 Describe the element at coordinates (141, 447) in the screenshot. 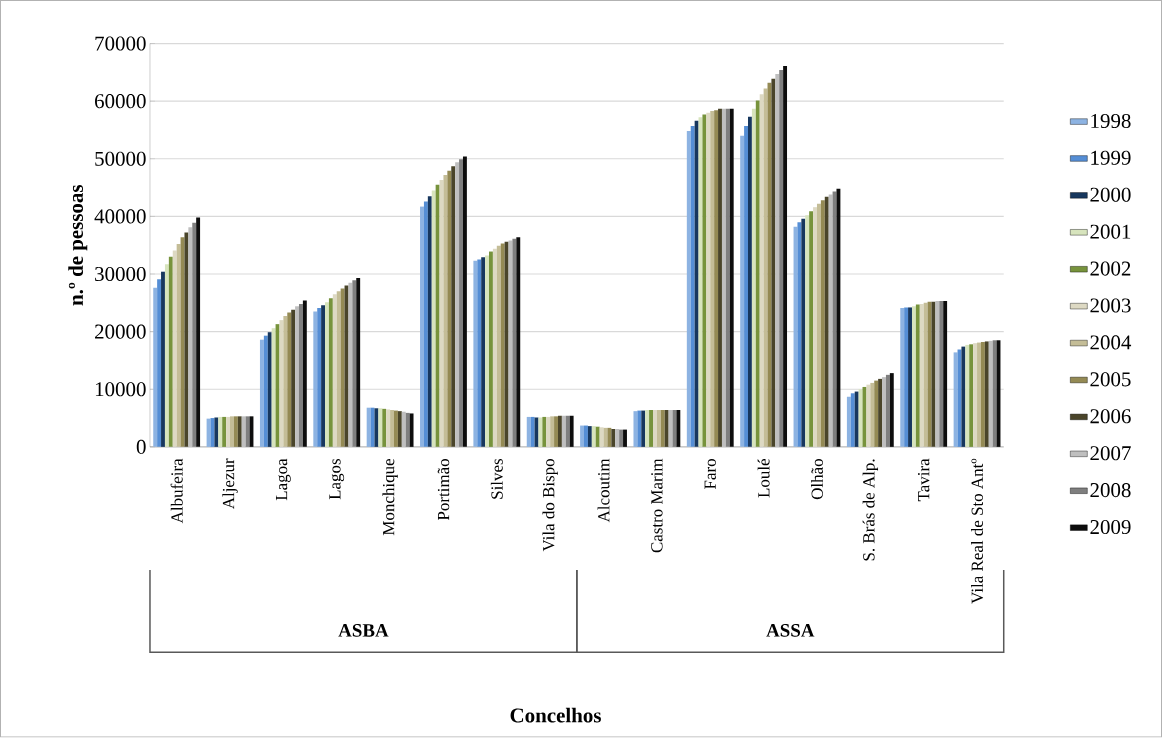

I see `y-tick-label: 0` at that location.